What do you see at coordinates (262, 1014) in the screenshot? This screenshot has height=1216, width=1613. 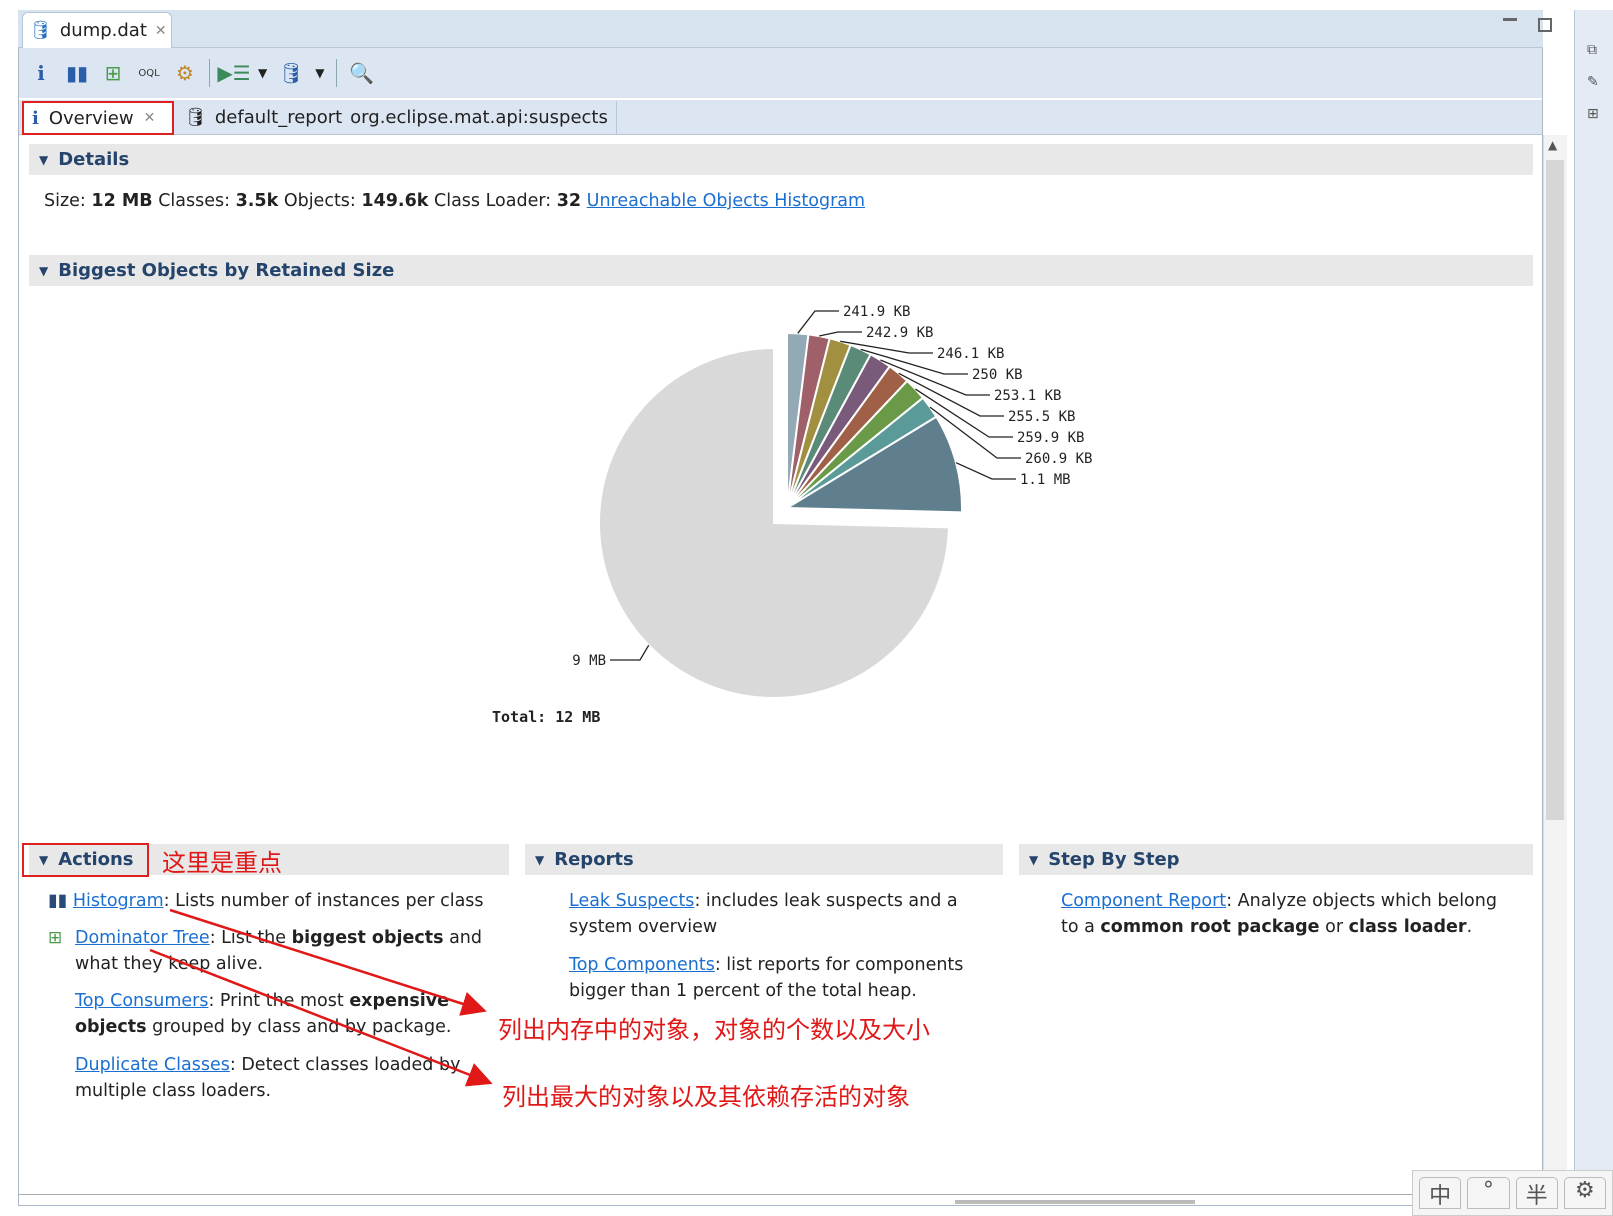 I see `top-consumers-desc-bold: expensive objects` at bounding box center [262, 1014].